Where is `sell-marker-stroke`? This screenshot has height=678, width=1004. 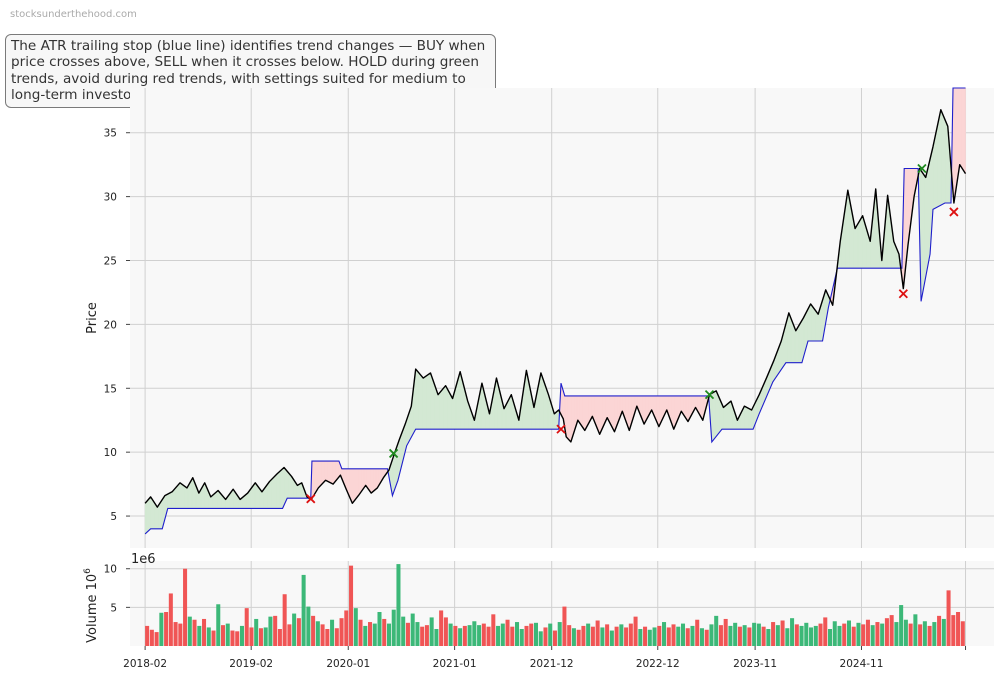 sell-marker-stroke is located at coordinates (311, 499).